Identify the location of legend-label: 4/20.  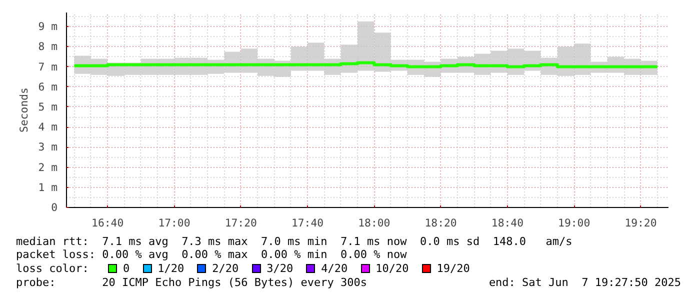
(334, 268).